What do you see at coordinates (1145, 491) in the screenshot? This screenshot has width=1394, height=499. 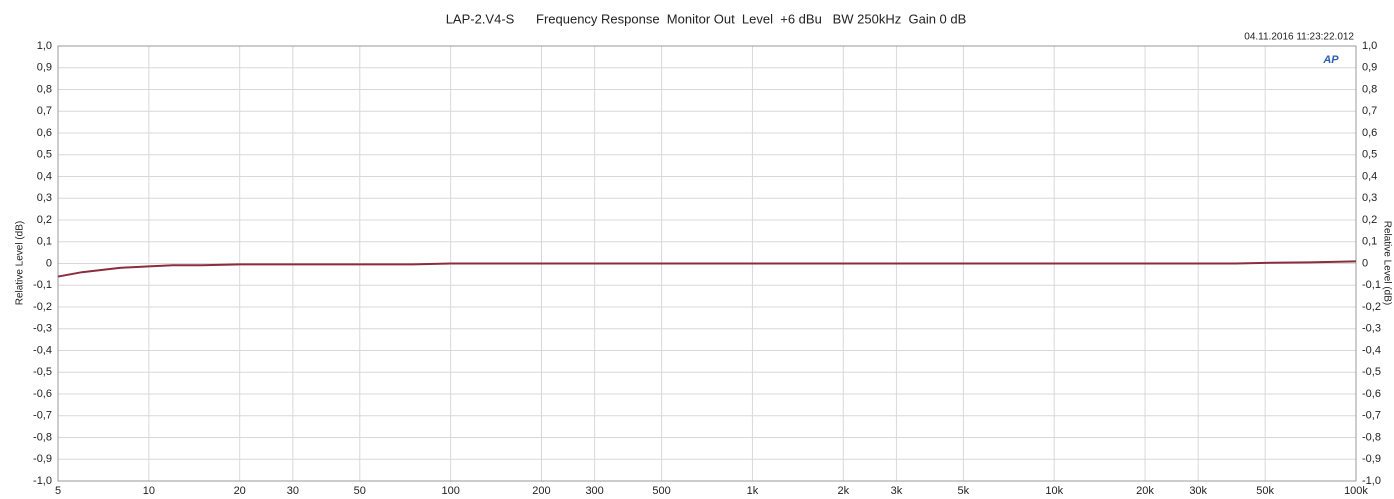 I see `x-tick-label: 20k` at bounding box center [1145, 491].